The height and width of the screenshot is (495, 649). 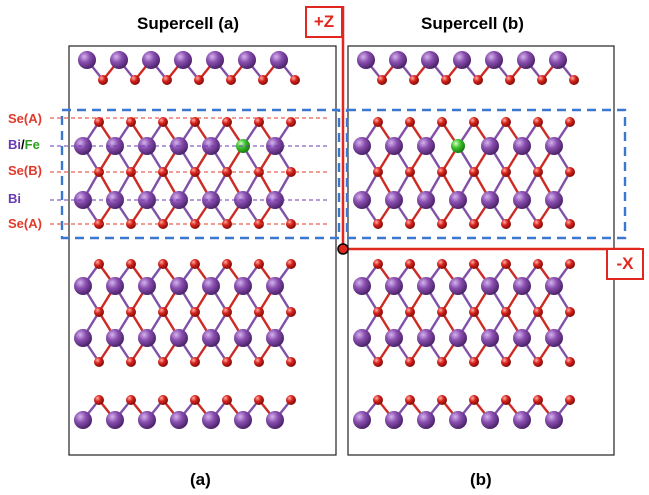 What do you see at coordinates (625, 264) in the screenshot?
I see `x-axis-label: -X` at bounding box center [625, 264].